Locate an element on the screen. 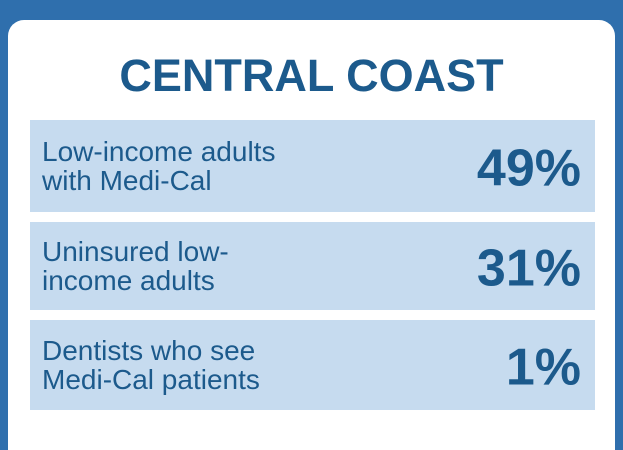  label-line: Medi-Cal patients is located at coordinates (151, 379).